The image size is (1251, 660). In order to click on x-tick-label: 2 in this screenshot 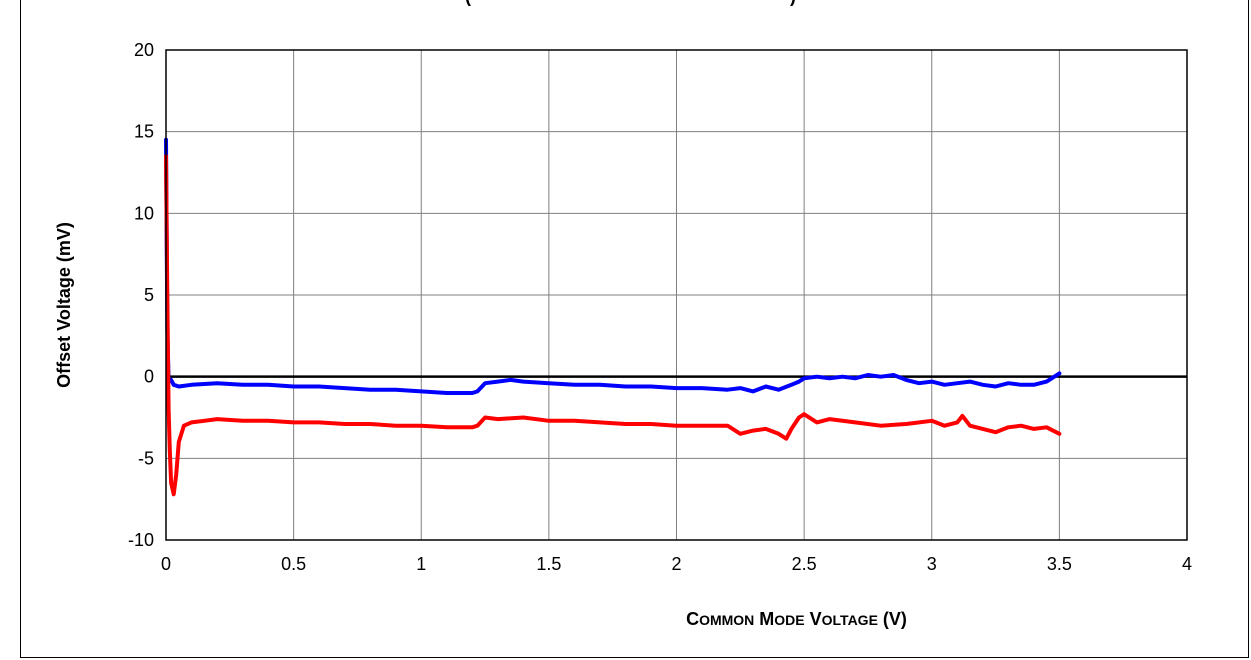, I will do `click(676, 564)`.